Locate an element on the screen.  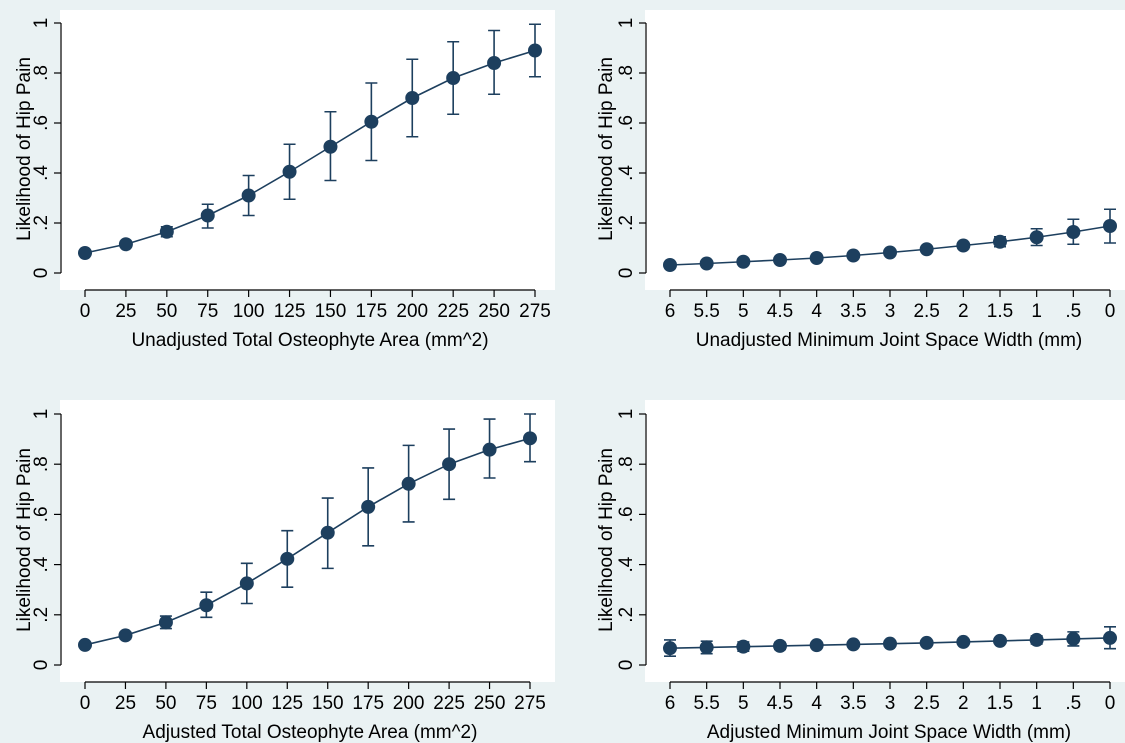
x-axis-title: Unadjusted Total Osteophyte Area (mm^2) is located at coordinates (309, 340).